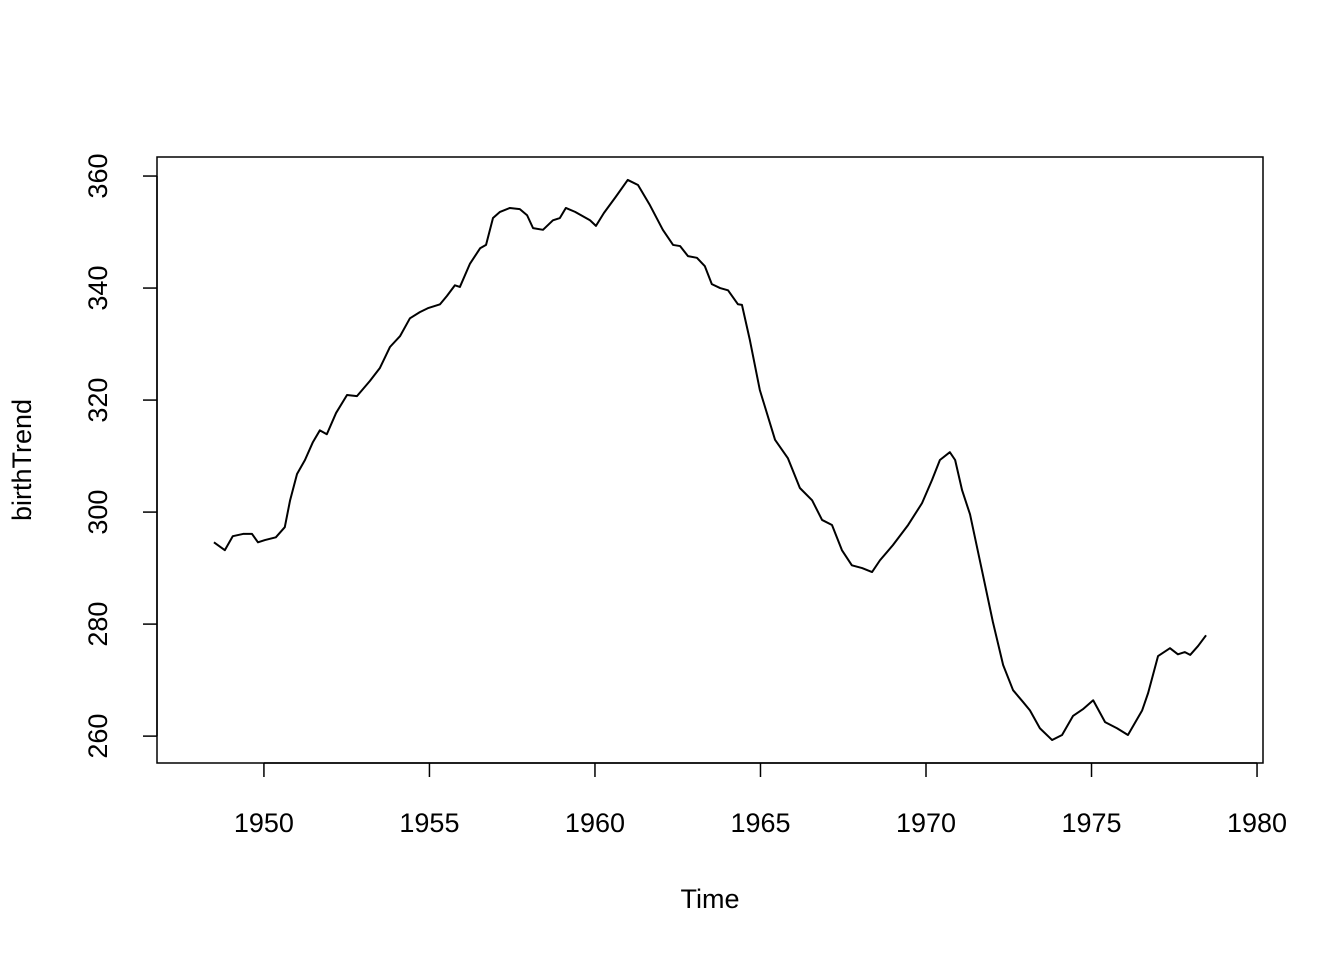 This screenshot has width=1344, height=960. I want to click on y-tick-label: 260, so click(98, 736).